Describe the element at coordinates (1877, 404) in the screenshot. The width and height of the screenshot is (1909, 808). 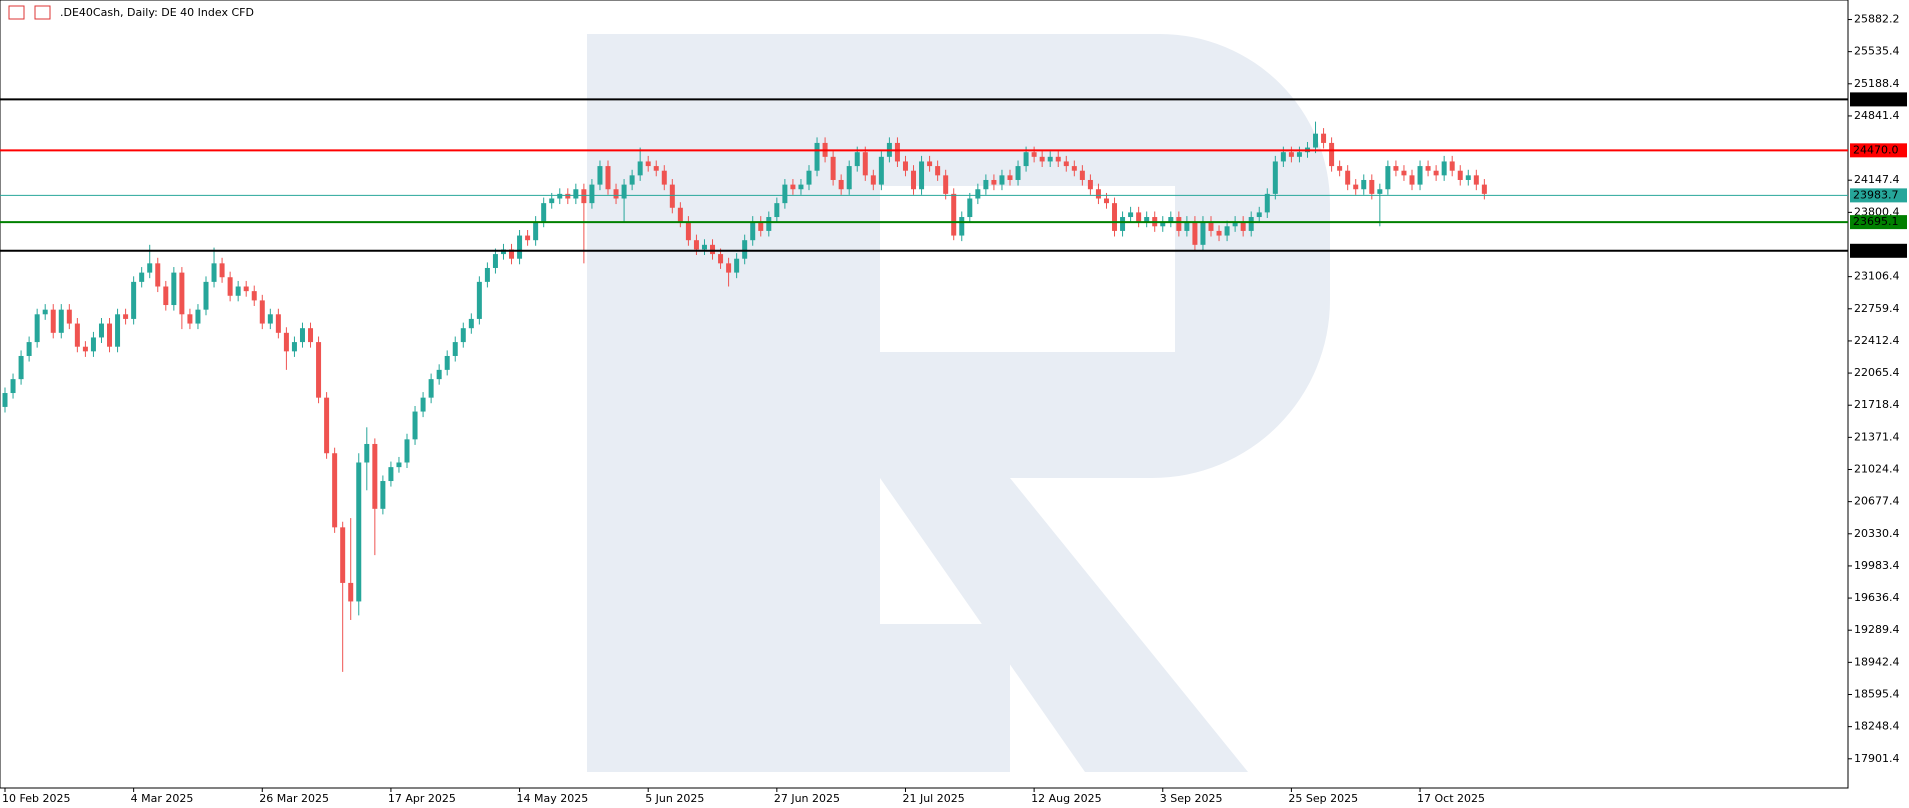
I see `y-tick-label: 21718.4` at that location.